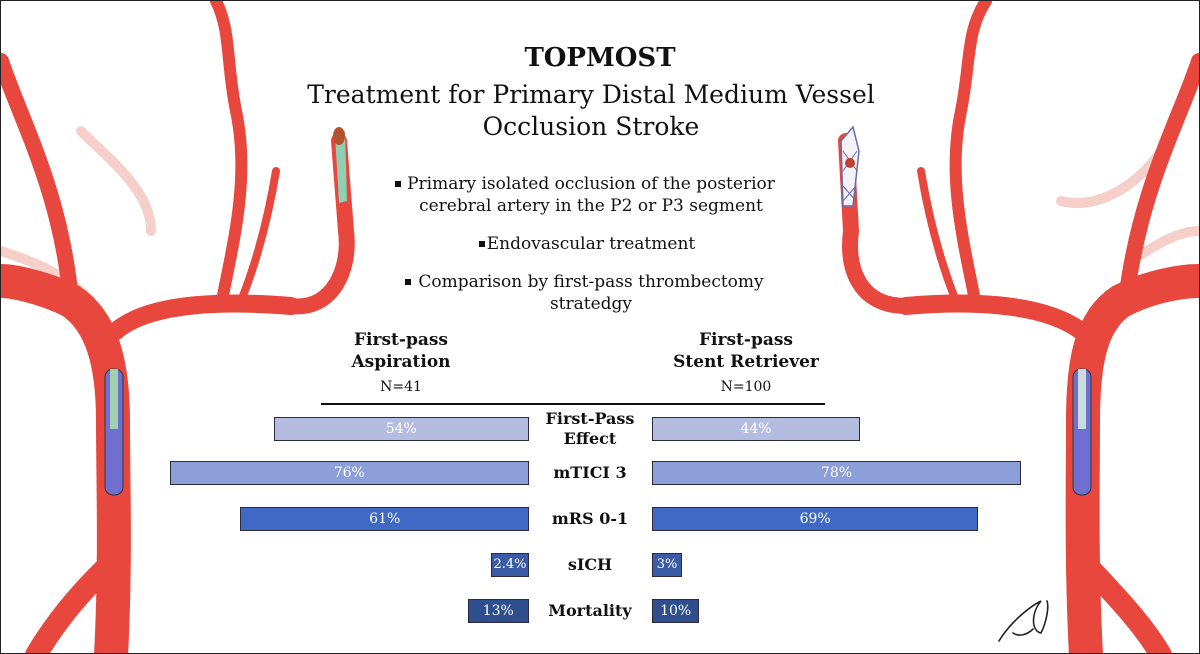 Image resolution: width=1200 pixels, height=654 pixels. Describe the element at coordinates (40, 181) in the screenshot. I see `left-upper-branch` at that location.